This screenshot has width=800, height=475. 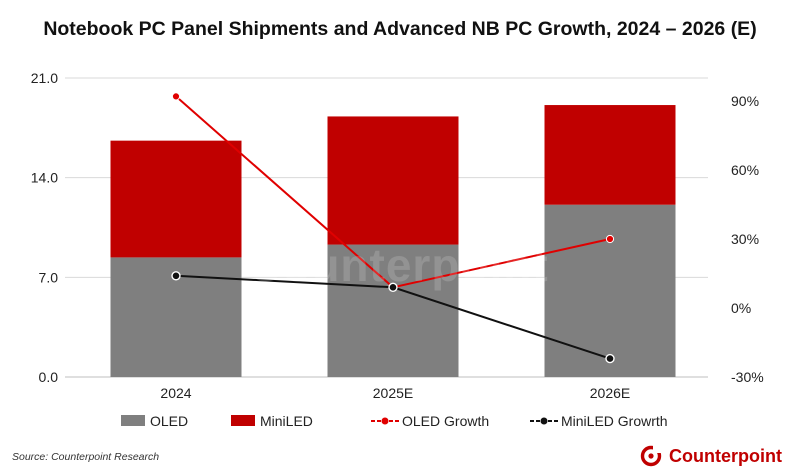 What do you see at coordinates (445, 421) in the screenshot?
I see `legend-label-oled-growth: OLED Growth` at bounding box center [445, 421].